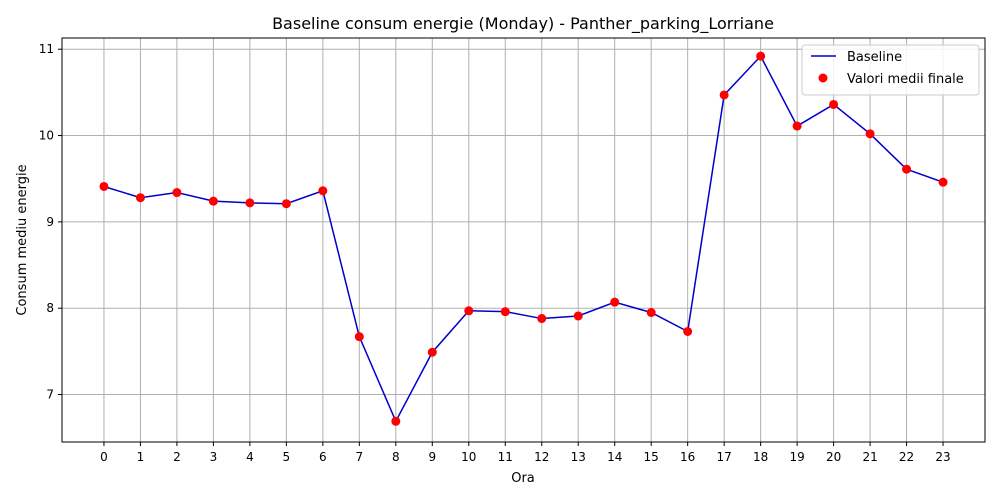  I want to click on x-tick-label: 13, so click(578, 457).